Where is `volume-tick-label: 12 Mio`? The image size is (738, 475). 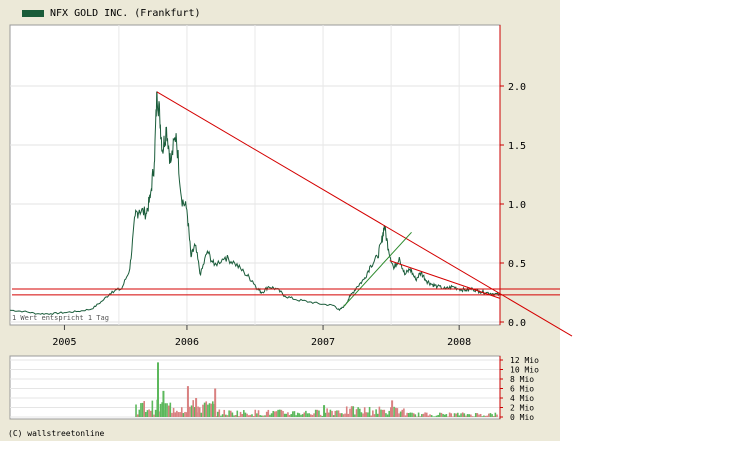
volume-tick-label: 12 Mio is located at coordinates (524, 360).